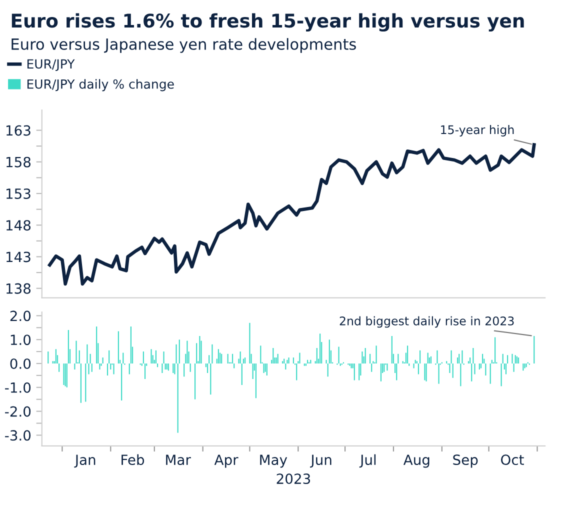  I want to click on x-tick-label: Feb, so click(133, 460).